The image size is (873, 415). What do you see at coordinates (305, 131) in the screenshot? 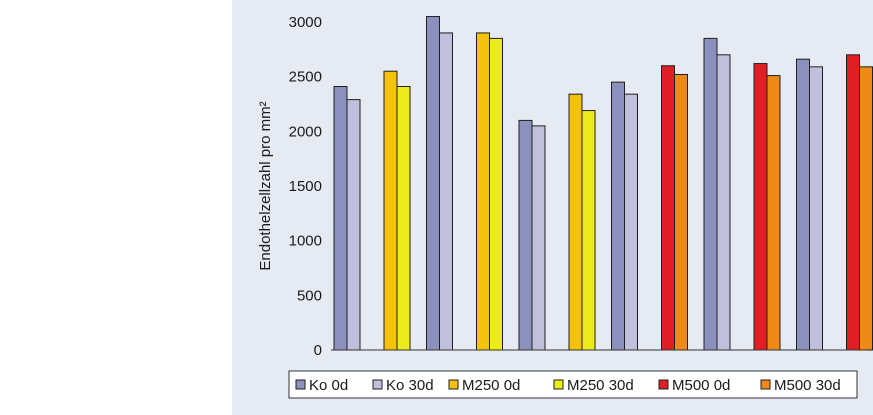
I see `y-tick-label: 2000` at bounding box center [305, 131].